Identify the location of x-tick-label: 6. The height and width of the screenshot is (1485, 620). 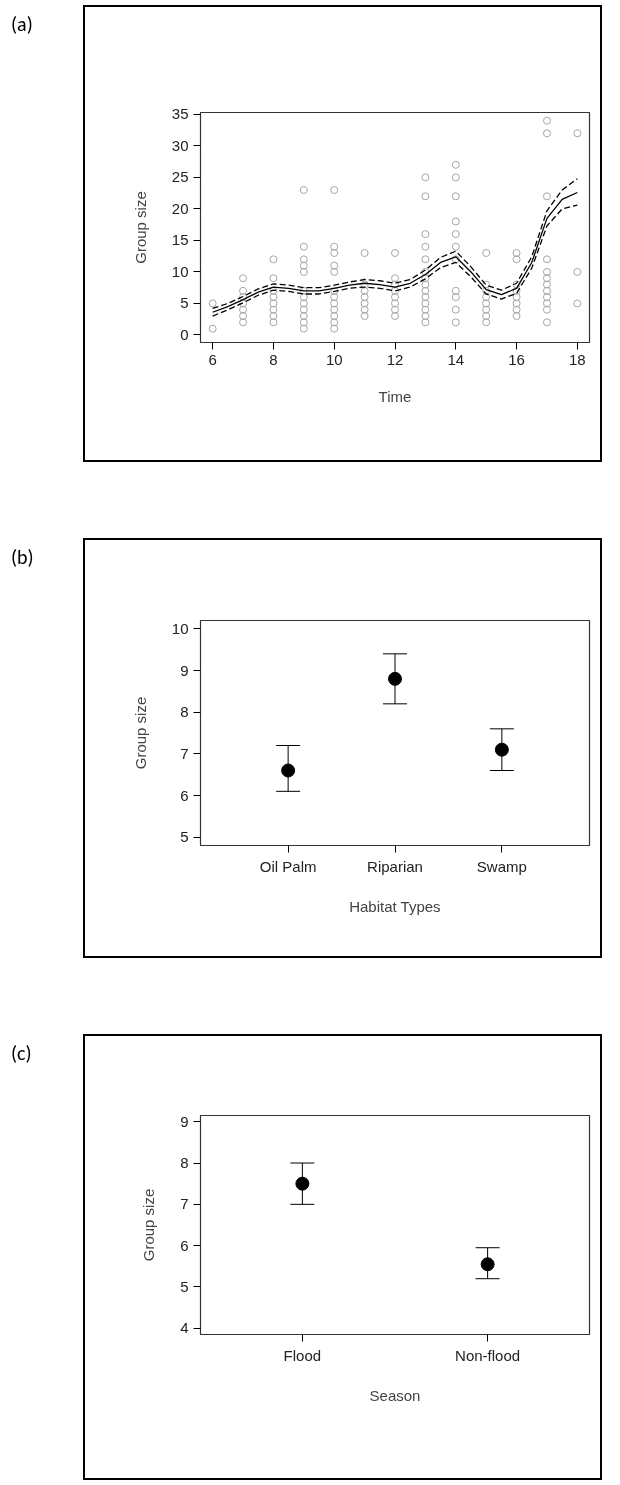
(212, 359).